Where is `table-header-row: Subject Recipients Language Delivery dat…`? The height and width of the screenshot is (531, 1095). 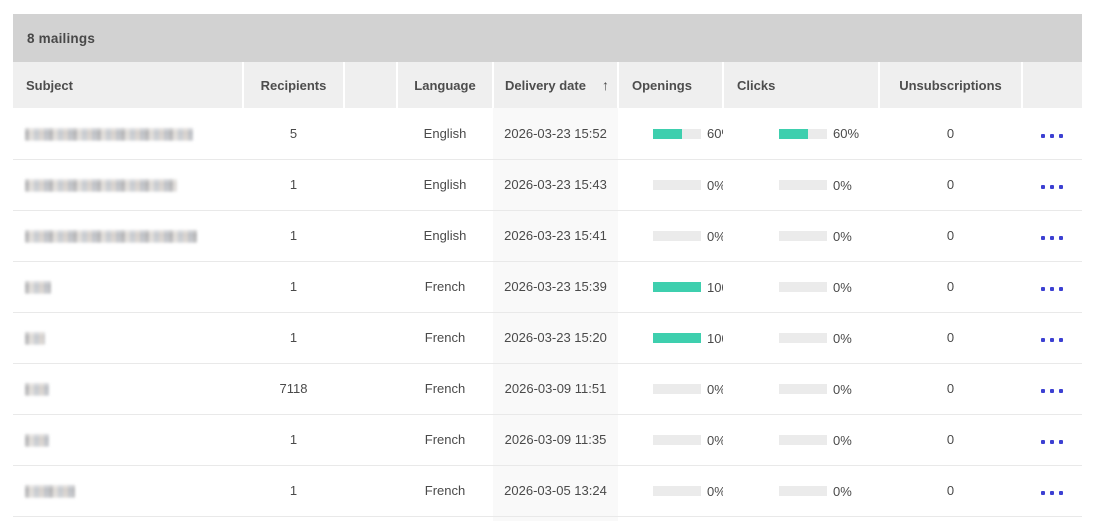 table-header-row: Subject Recipients Language Delivery dat… is located at coordinates (547, 85).